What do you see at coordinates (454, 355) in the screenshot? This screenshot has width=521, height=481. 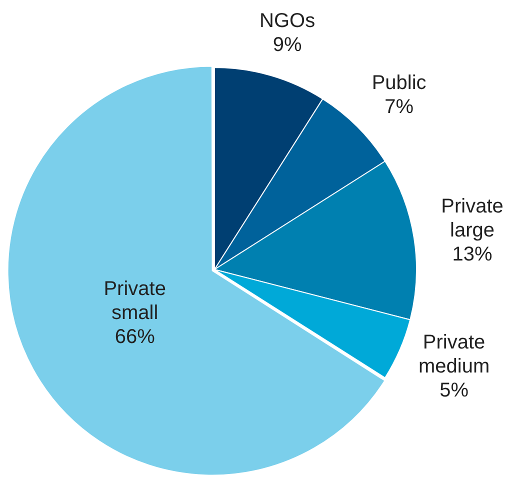 I see `slice-label: Private medium` at bounding box center [454, 355].